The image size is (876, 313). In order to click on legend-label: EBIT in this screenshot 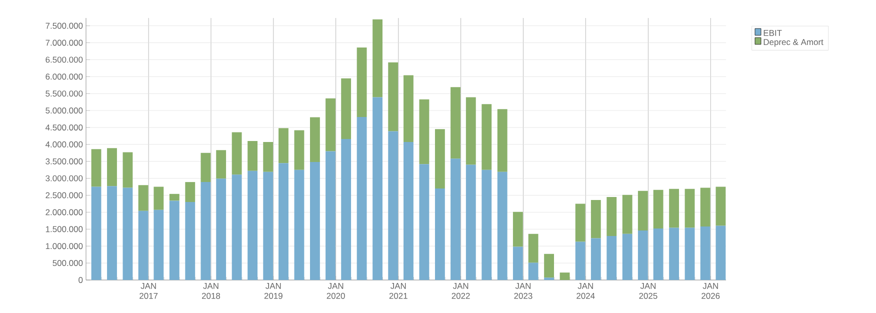, I will do `click(773, 33)`.